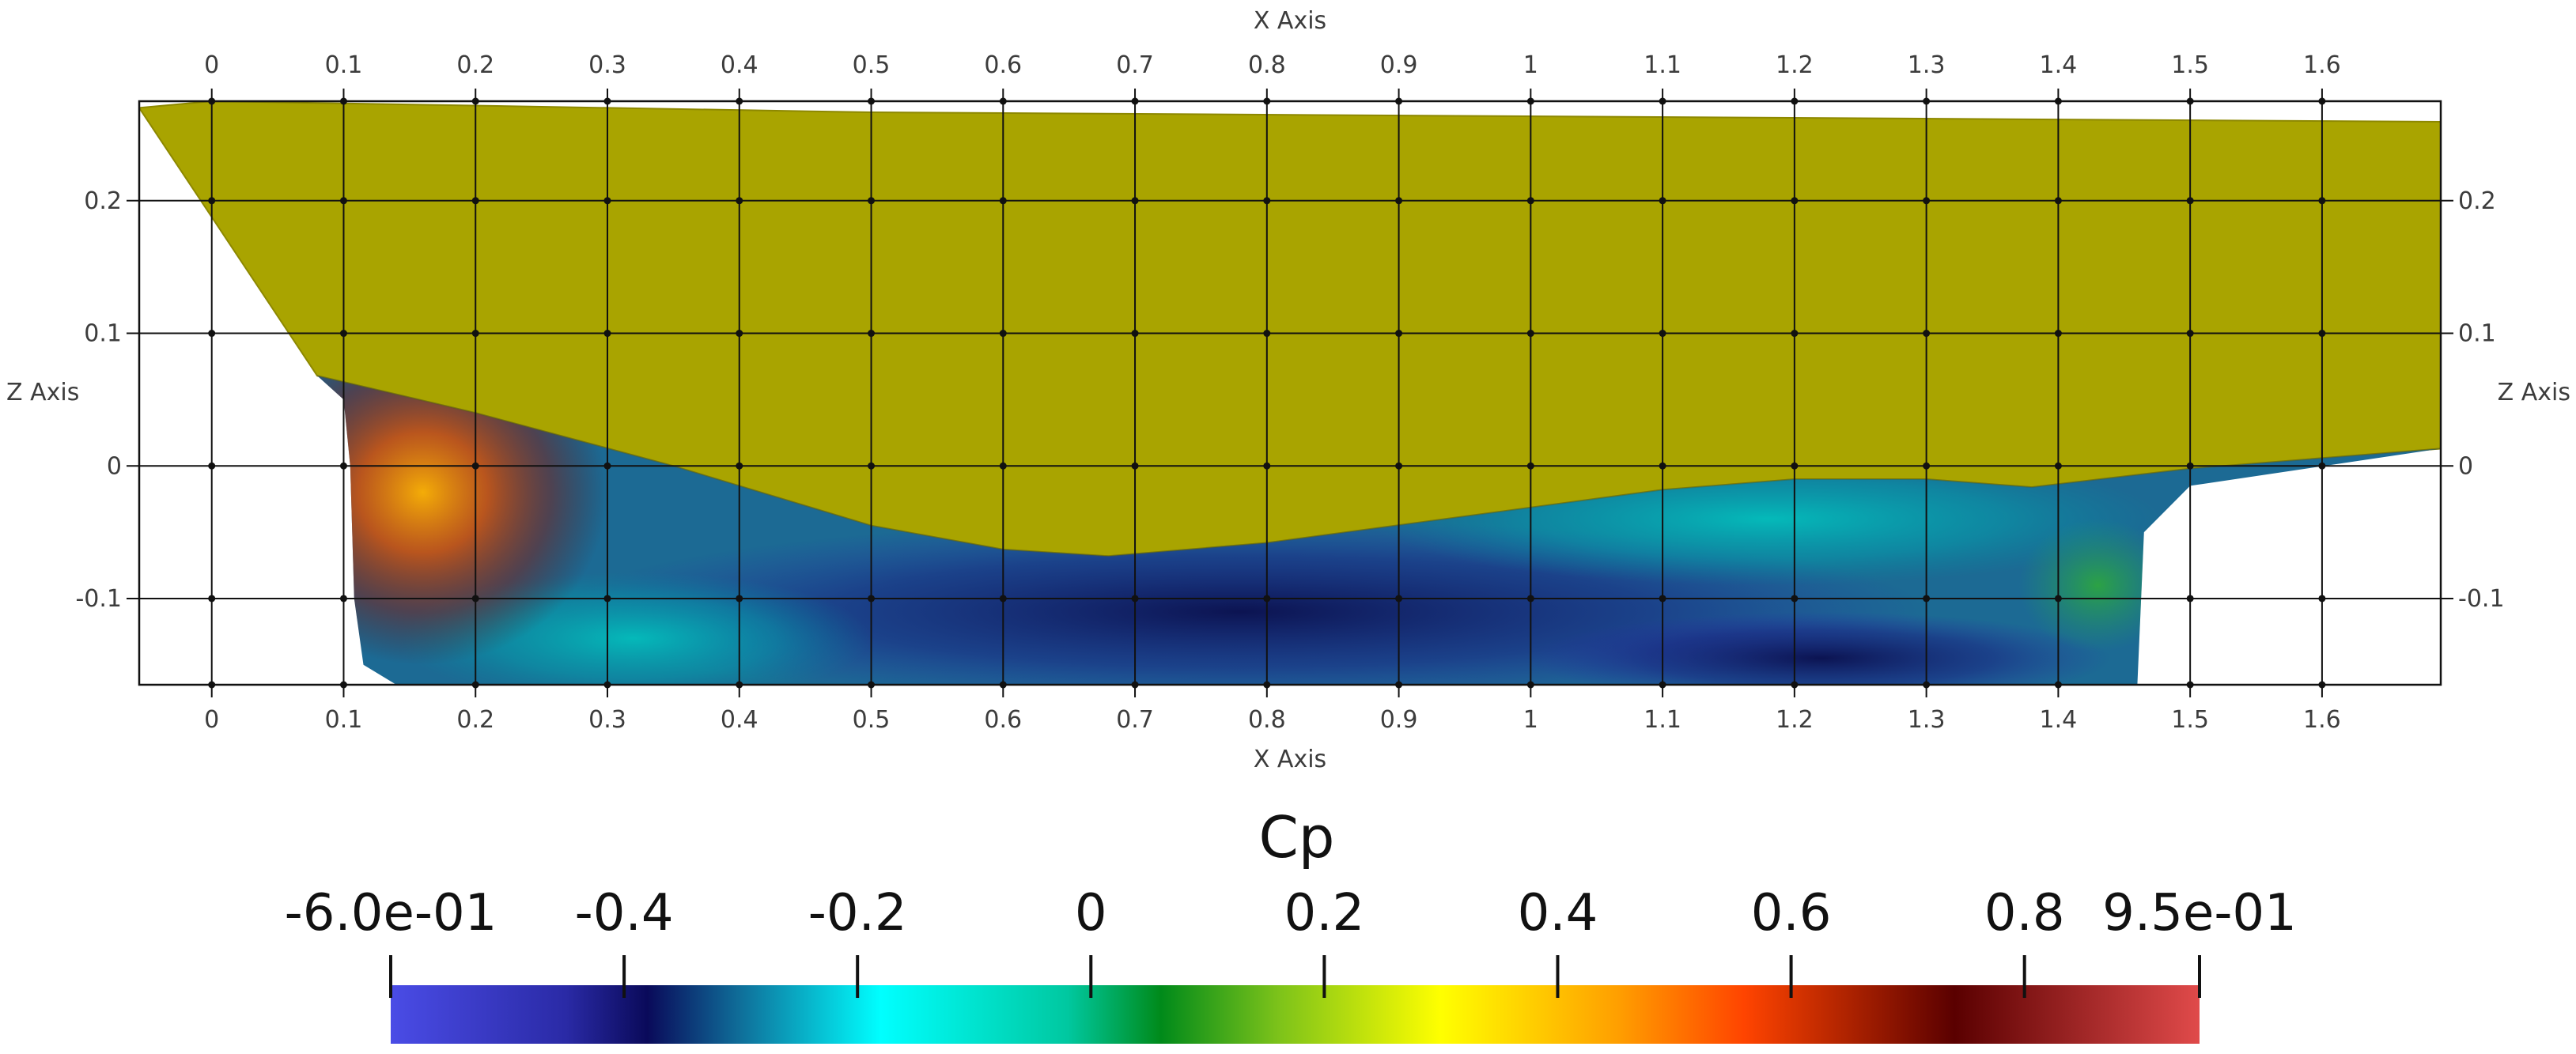  Describe the element at coordinates (1821, 648) in the screenshot. I see `suction-zone-aft` at that location.